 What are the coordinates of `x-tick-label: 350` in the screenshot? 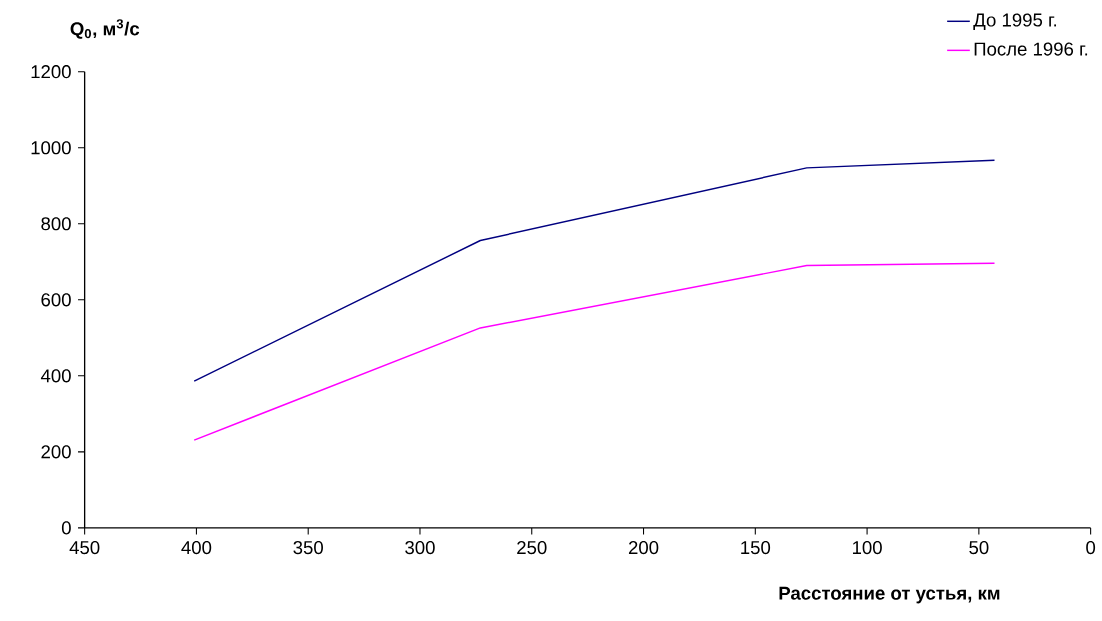 It's located at (308, 548).